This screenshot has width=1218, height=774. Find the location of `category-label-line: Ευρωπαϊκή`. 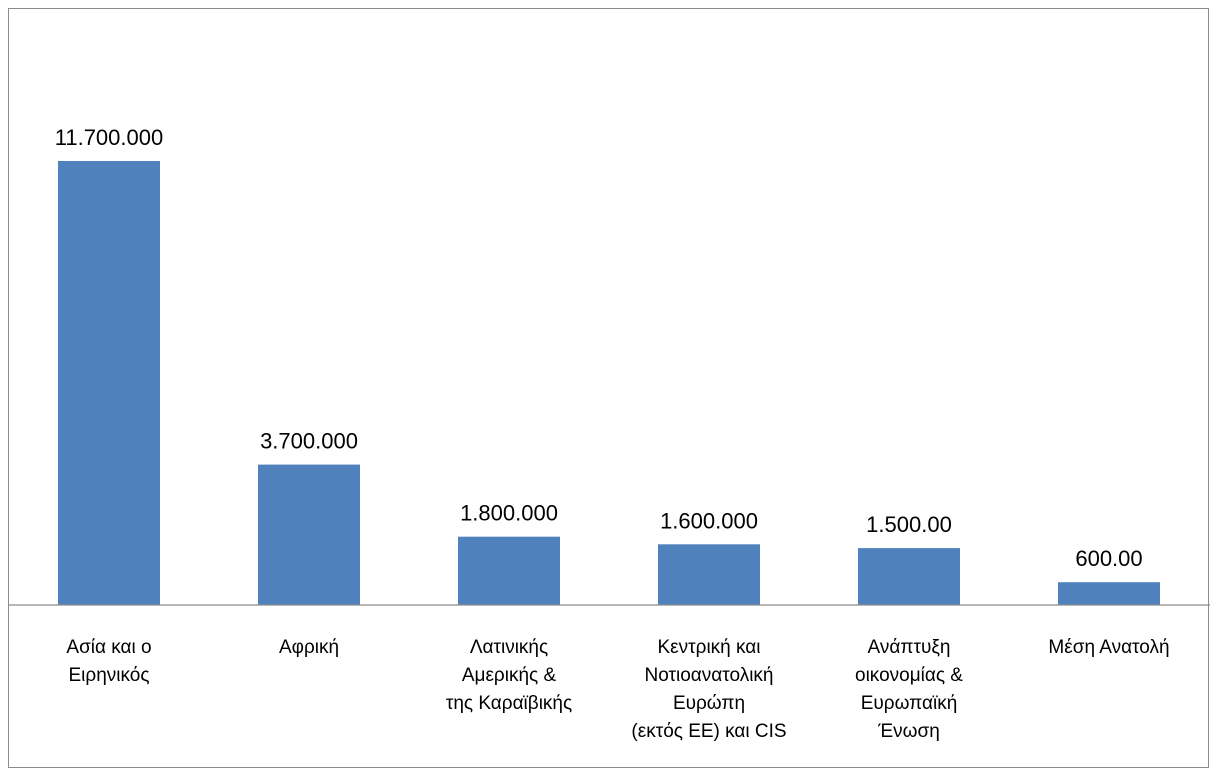

category-label-line: Ευρωπαϊκή is located at coordinates (909, 703).